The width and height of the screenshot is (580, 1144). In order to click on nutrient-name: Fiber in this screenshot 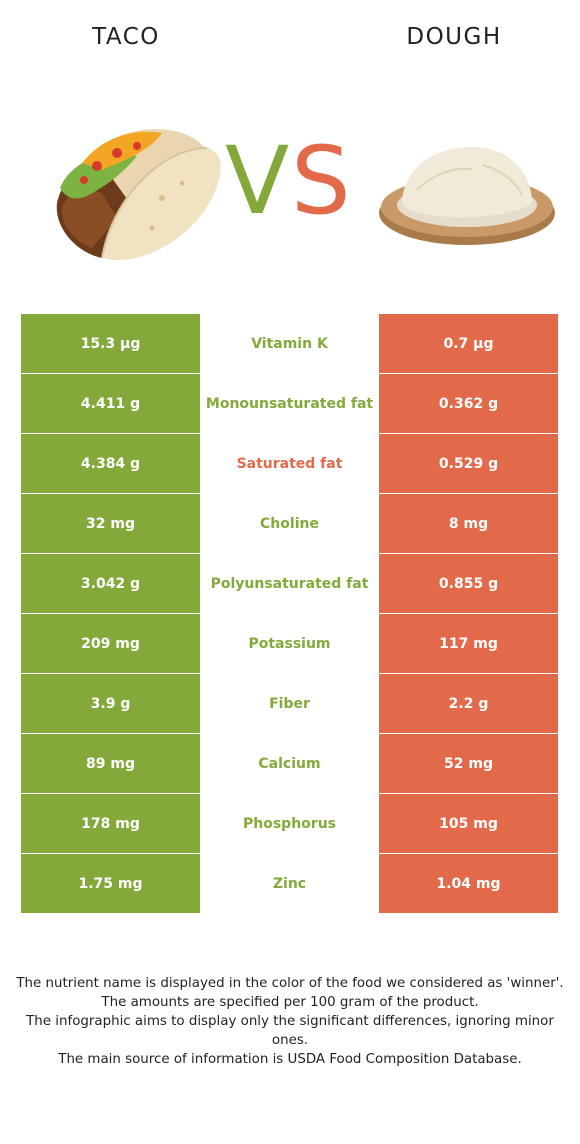, I will do `click(289, 703)`.